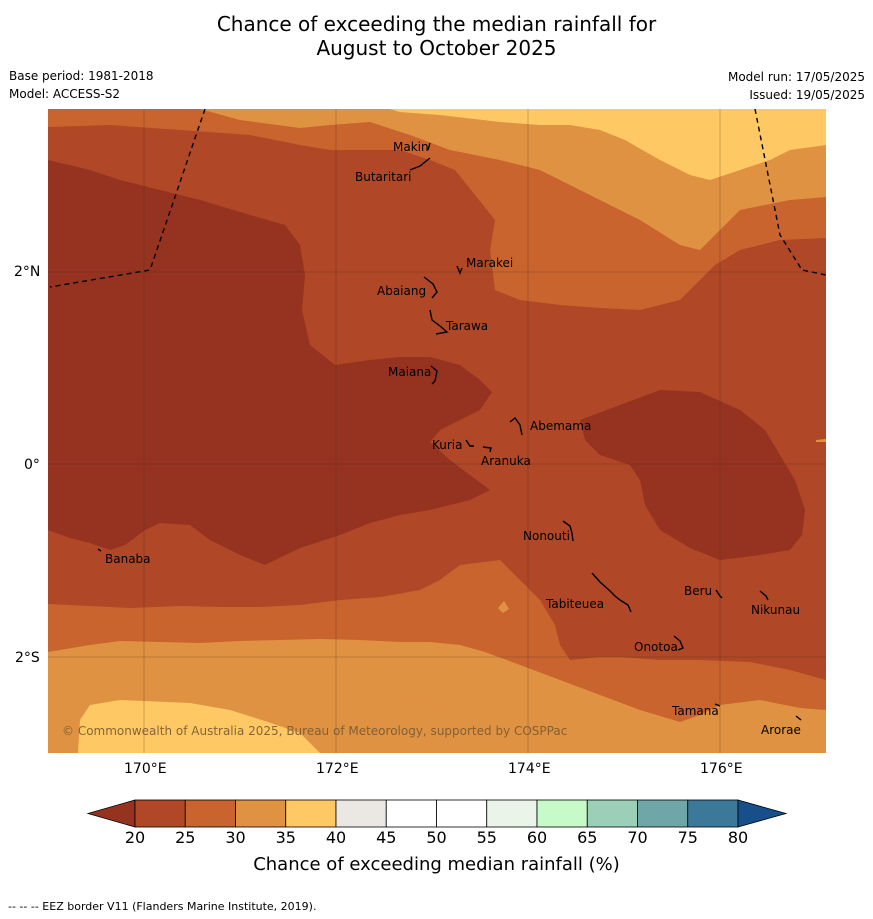 This screenshot has height=919, width=873. What do you see at coordinates (285, 837) in the screenshot?
I see `colorbar-tick-label: 35` at bounding box center [285, 837].